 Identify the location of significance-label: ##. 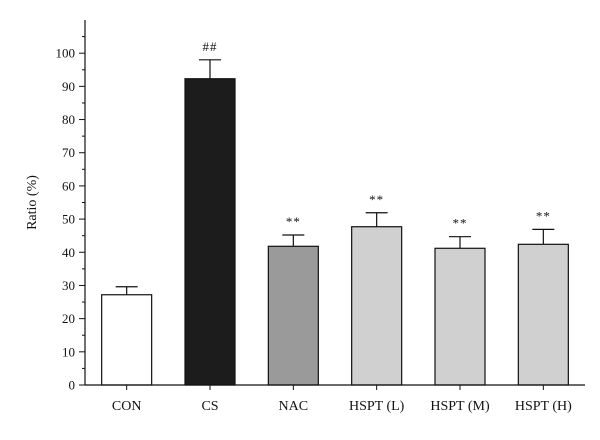
(210, 46).